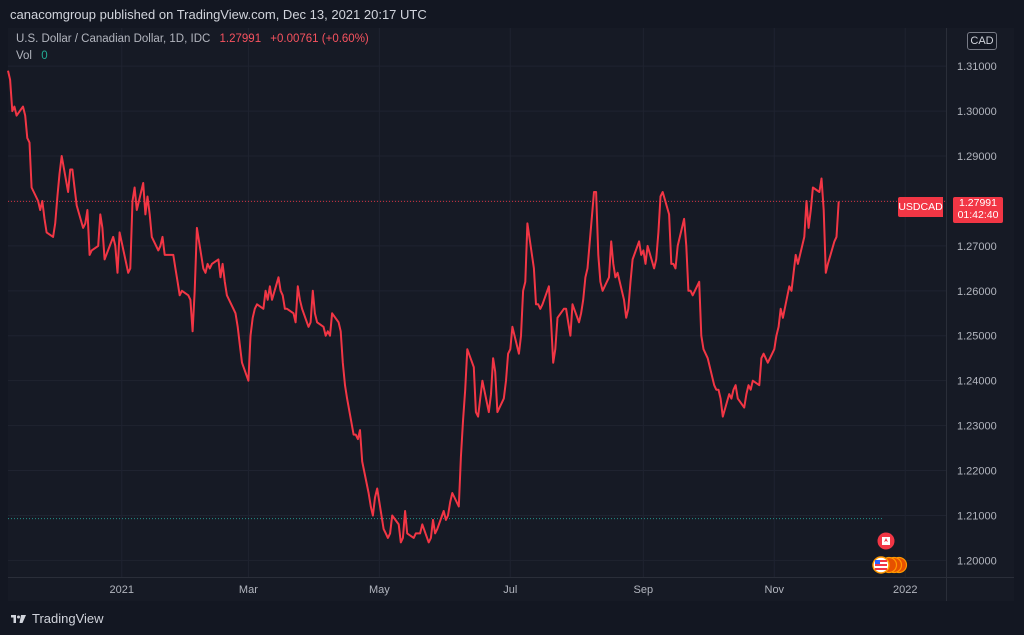 The image size is (1024, 635). I want to click on tradingview-logo-icon, so click(18, 619).